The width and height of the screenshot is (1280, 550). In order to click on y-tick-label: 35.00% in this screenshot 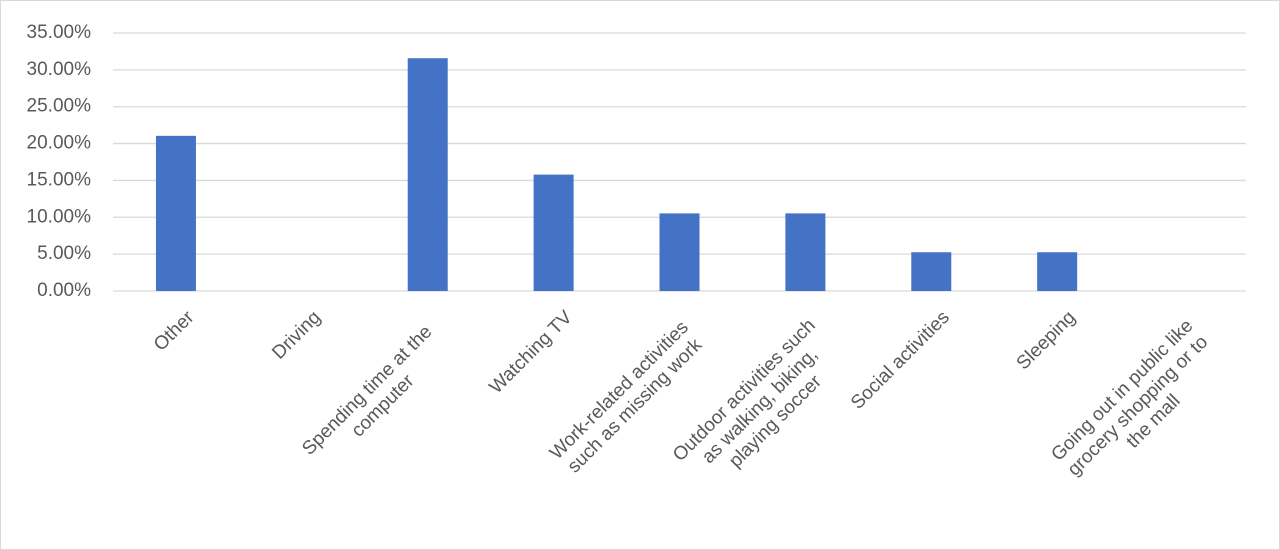, I will do `click(59, 32)`.